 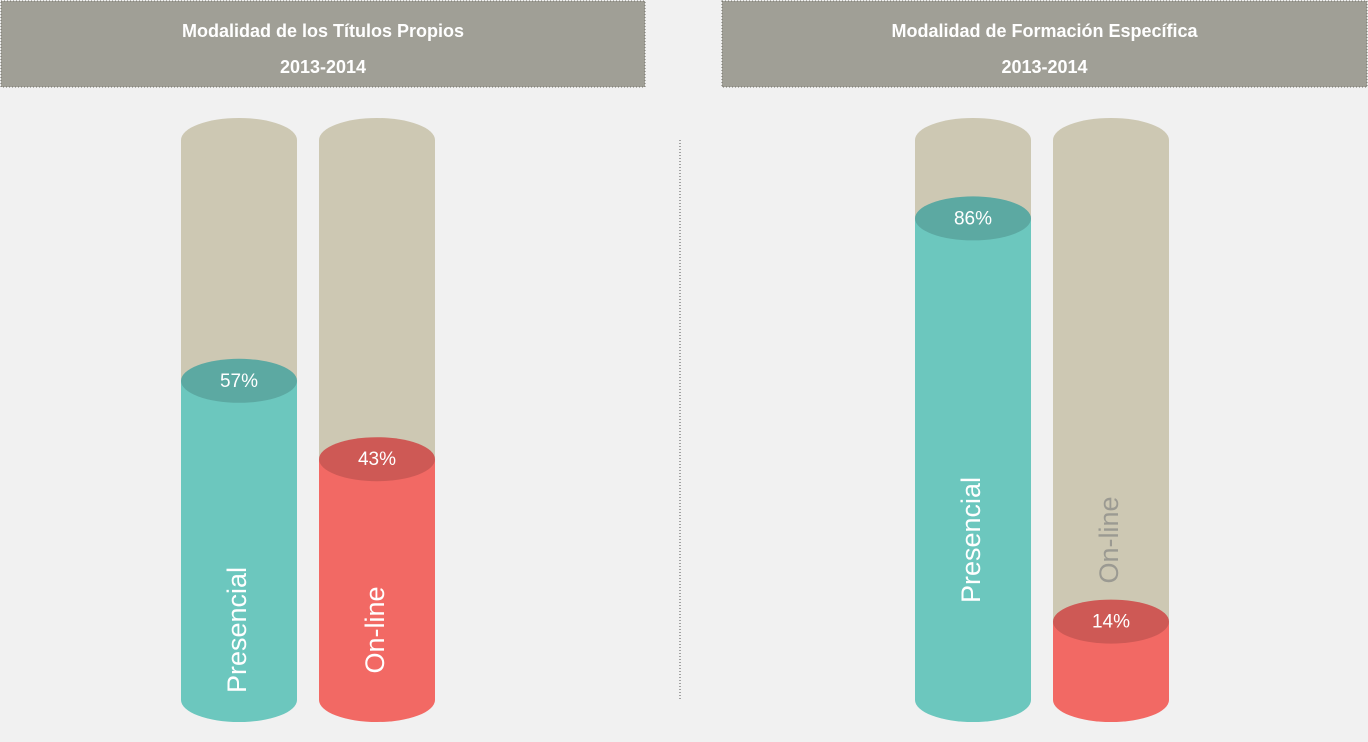 What do you see at coordinates (1044, 31) in the screenshot?
I see `chart-title: Modalidad de Formación Específica` at bounding box center [1044, 31].